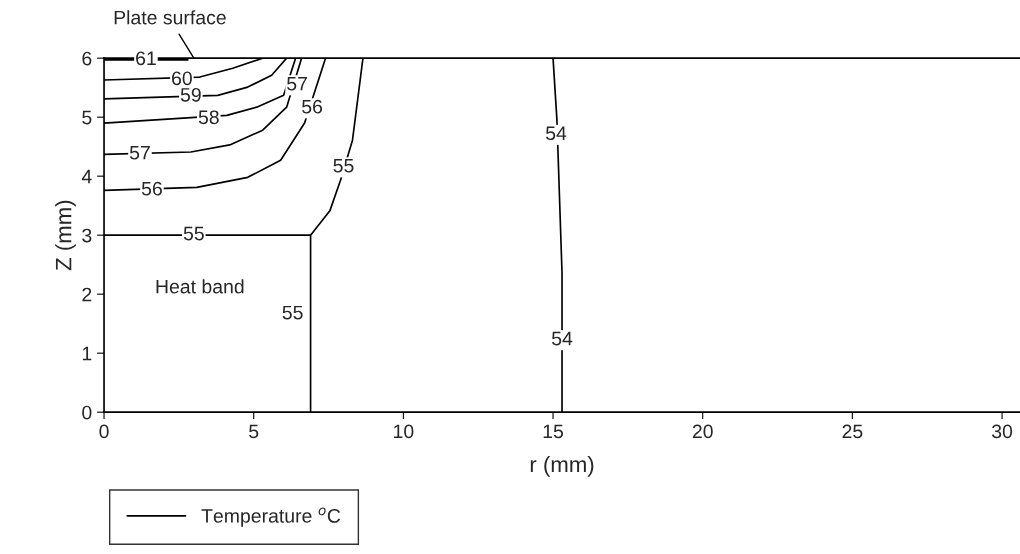 The height and width of the screenshot is (554, 1020). I want to click on x-tick-label: 5, so click(254, 431).